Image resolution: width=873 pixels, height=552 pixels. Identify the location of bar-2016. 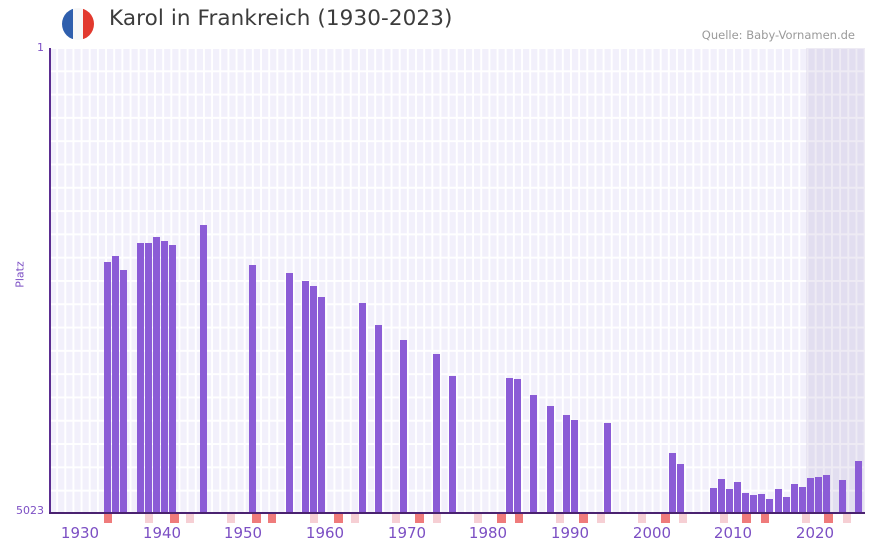
(802, 500).